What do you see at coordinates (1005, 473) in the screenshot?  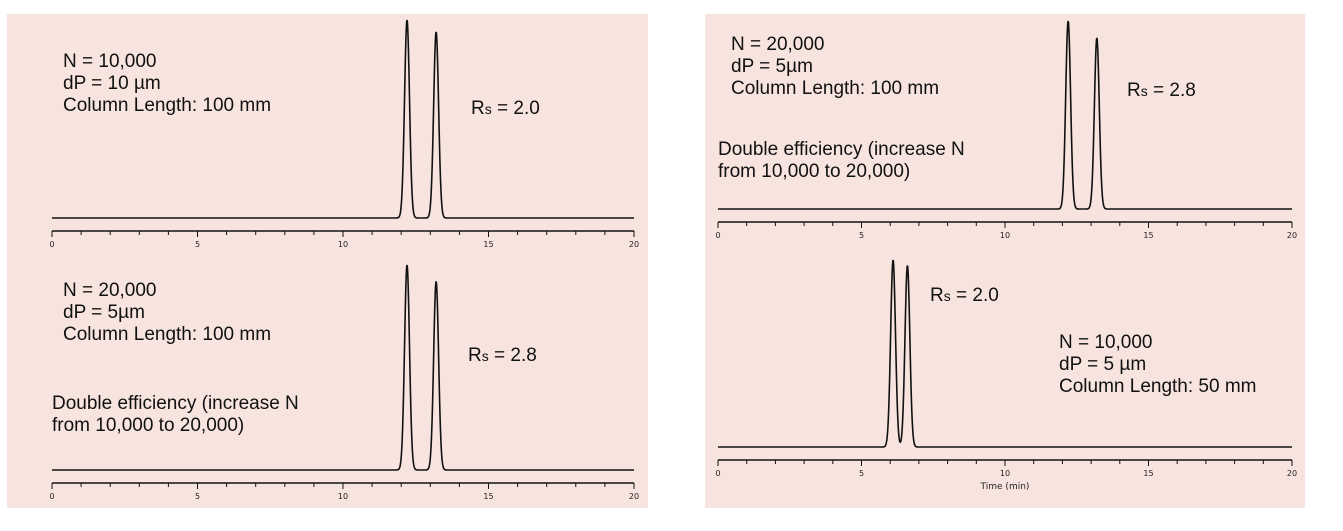 I see `tick-label: 10` at bounding box center [1005, 473].